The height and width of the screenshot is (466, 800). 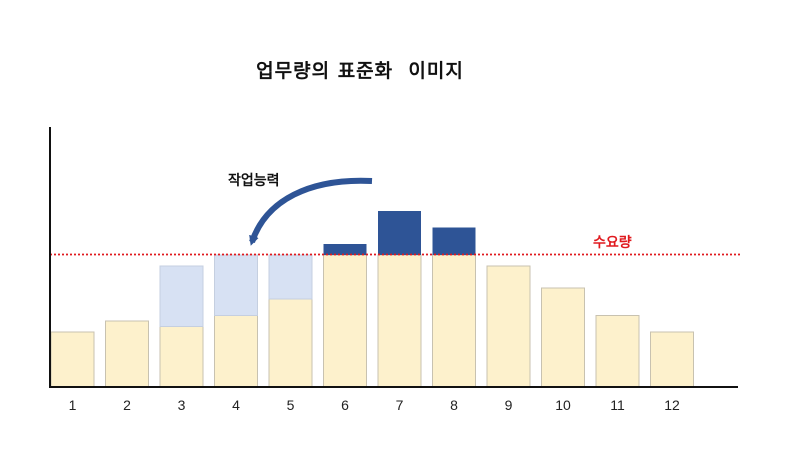 I want to click on x-tick-label: 7, so click(x=400, y=405).